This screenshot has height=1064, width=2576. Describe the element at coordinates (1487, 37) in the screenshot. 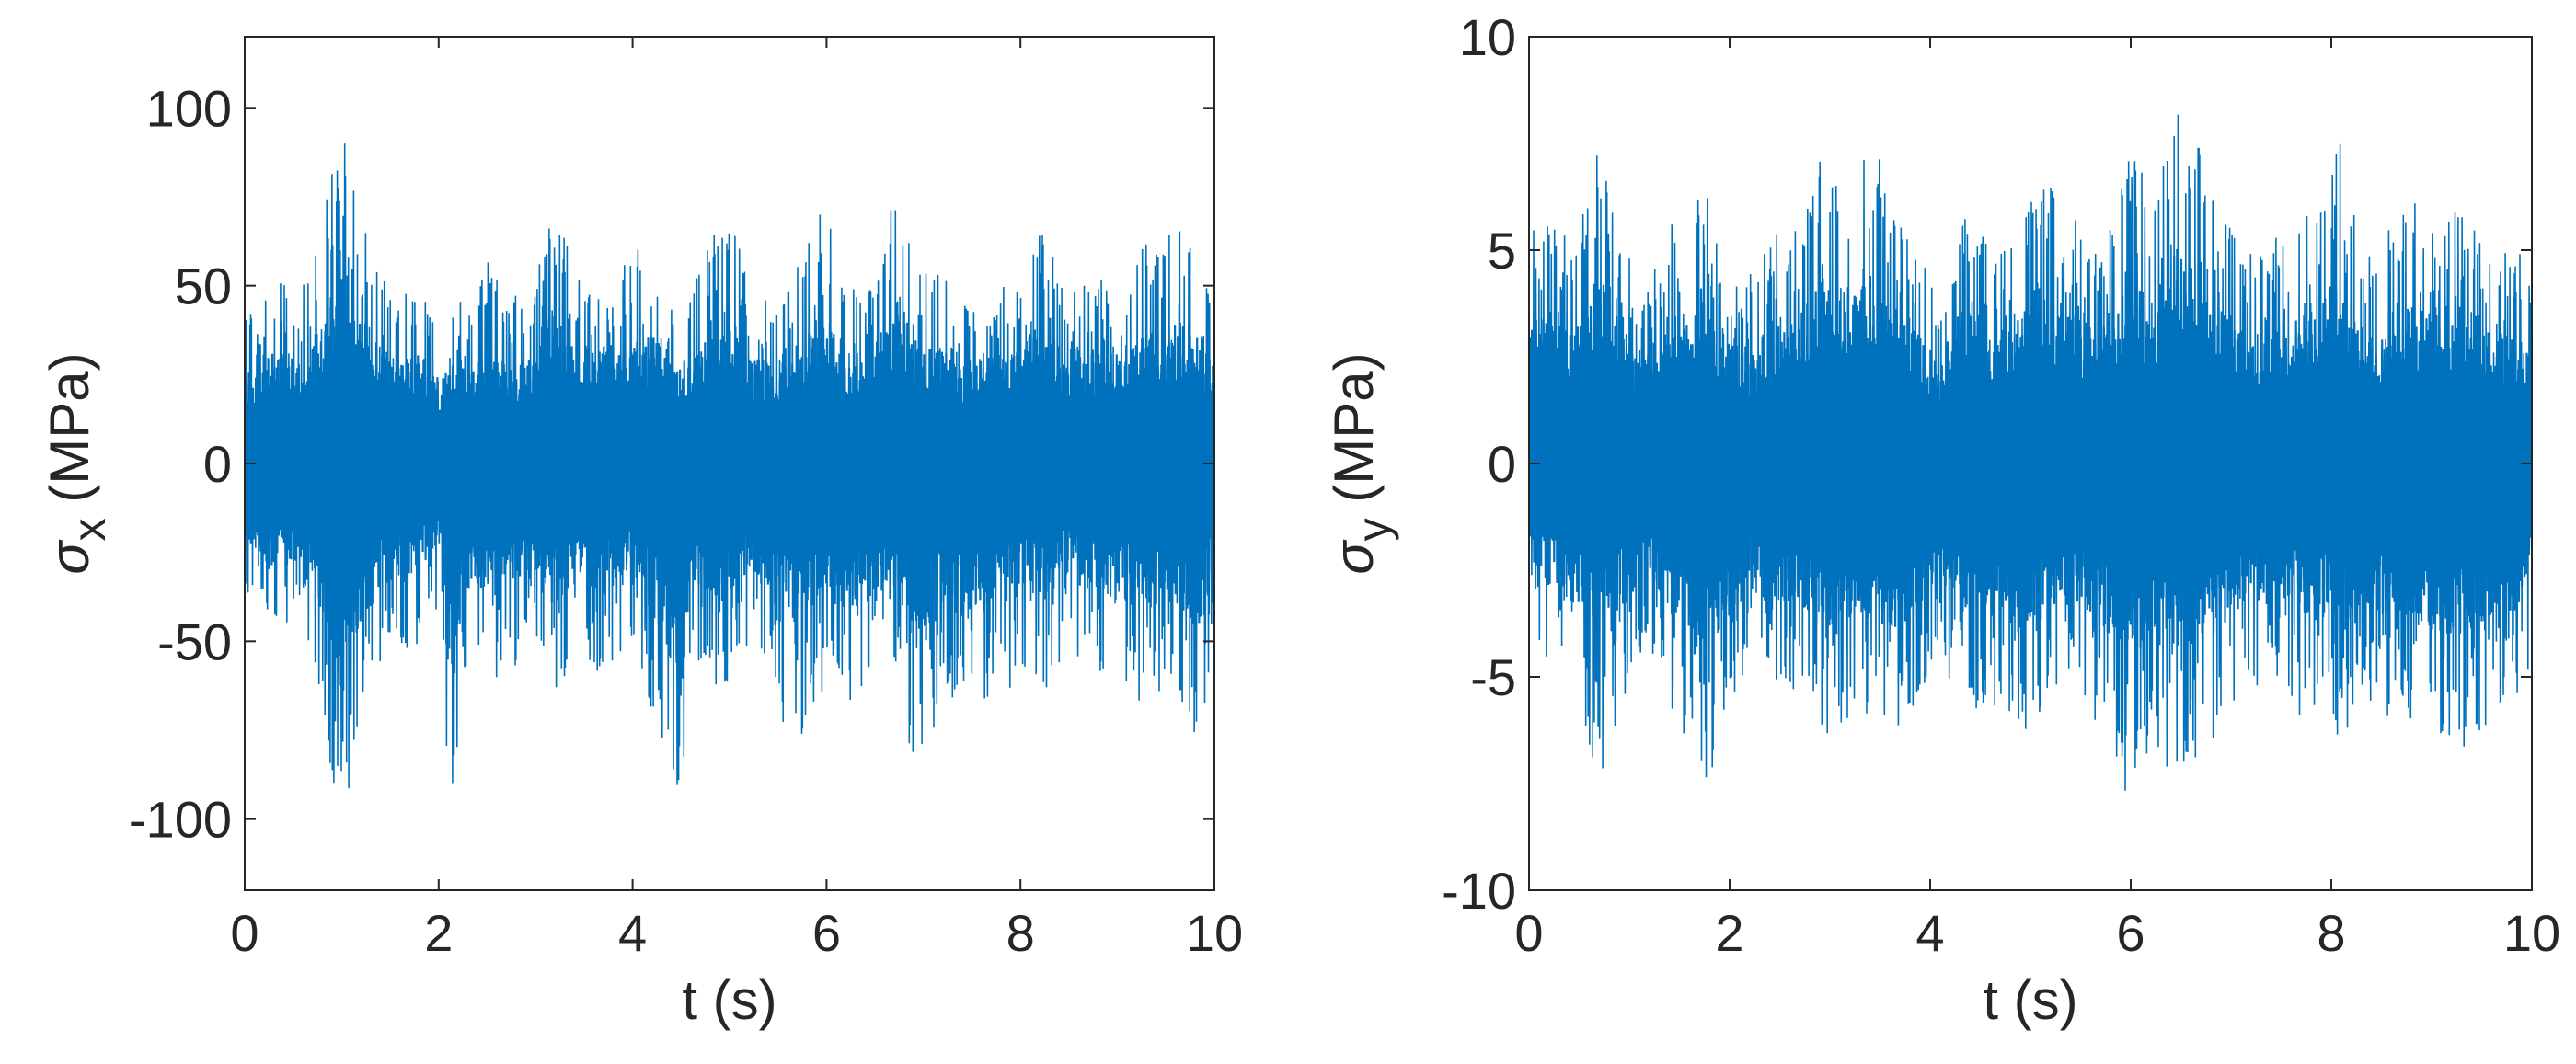

I see `y-tick-label: 10` at that location.